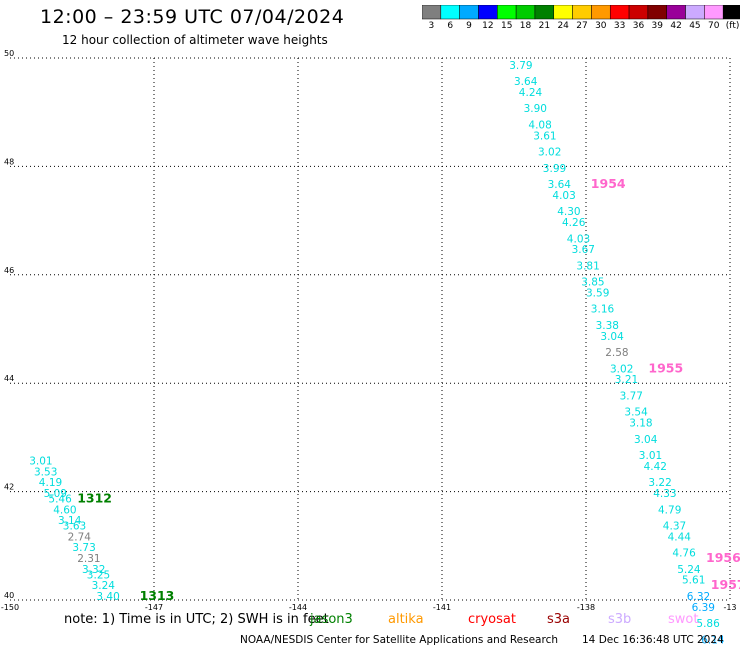  I want to click on wave-height-value: 3.90, so click(535, 109).